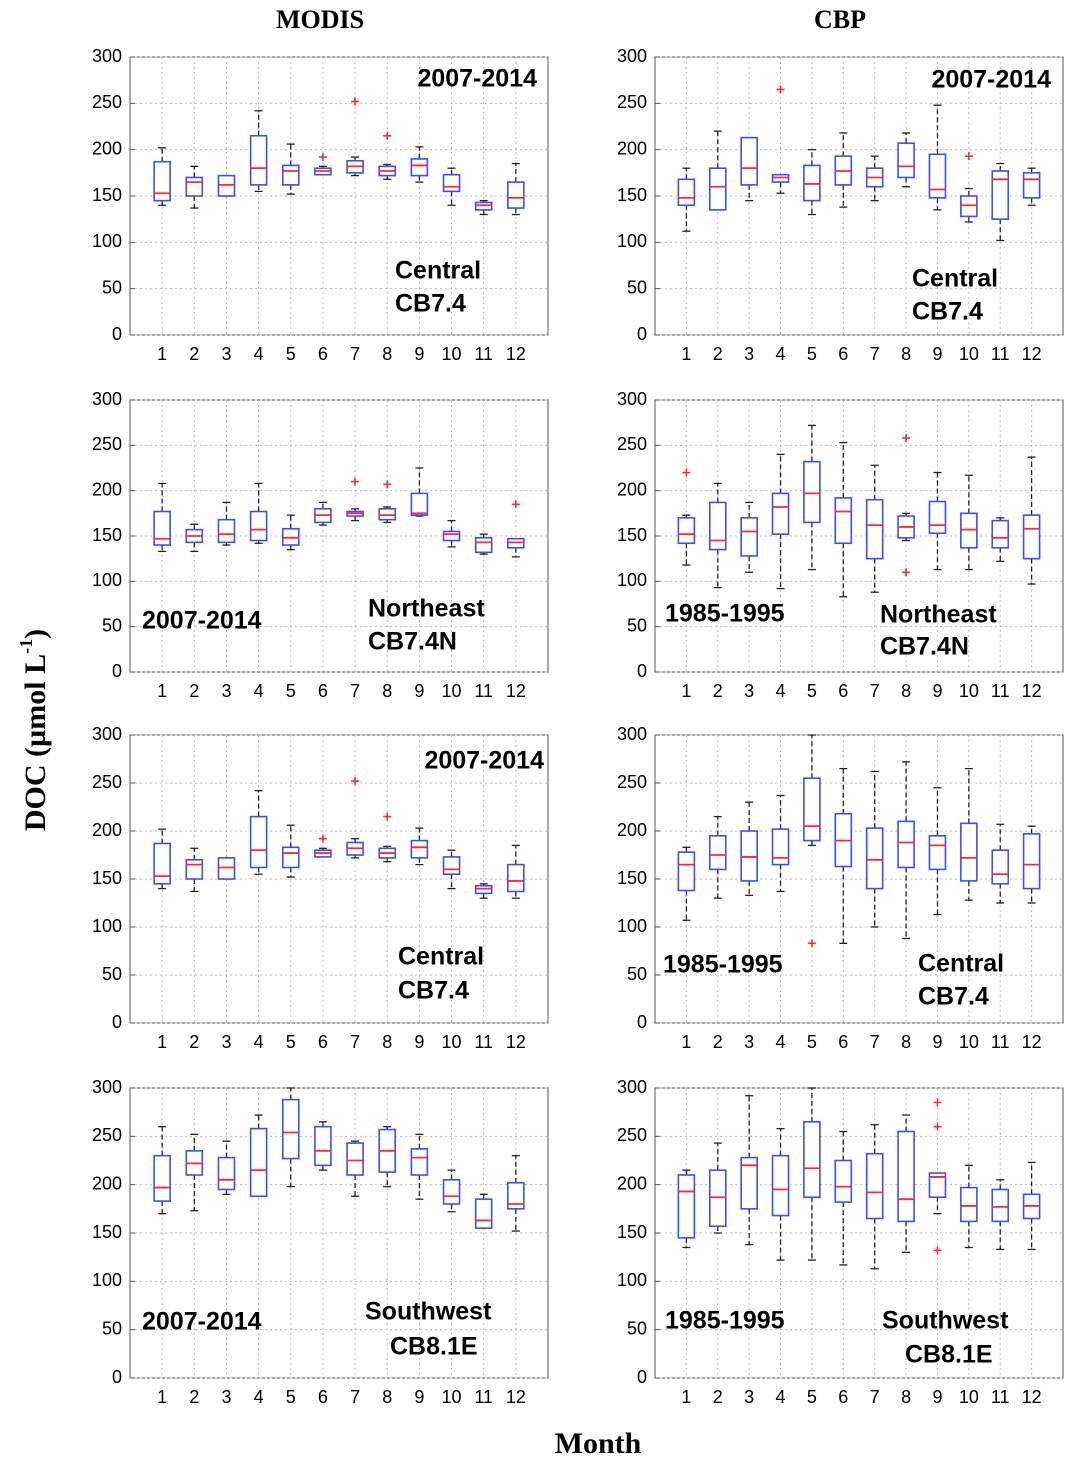  I want to click on x-tick-label: 11, so click(483, 354).